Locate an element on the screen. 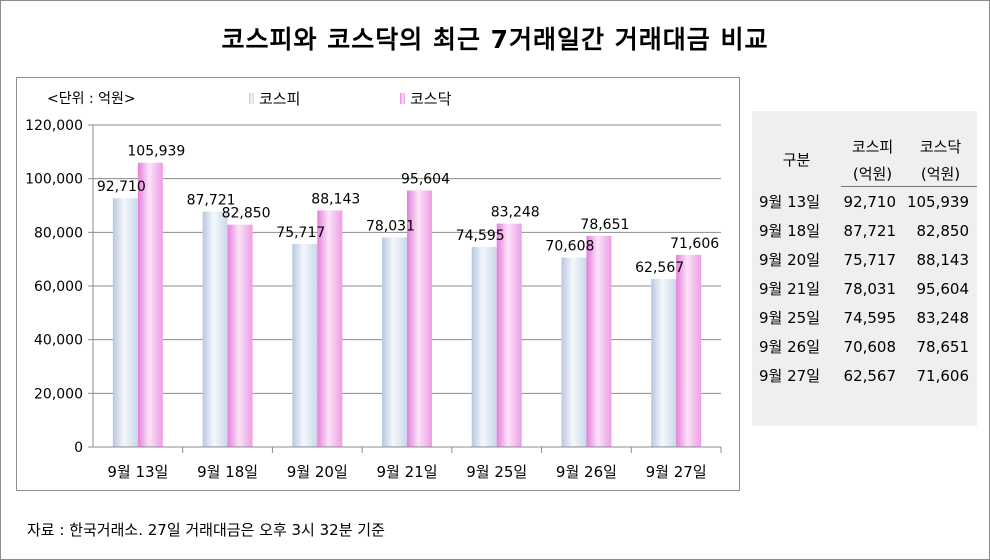  table-cell-kosdaq: 82,850 is located at coordinates (943, 230).